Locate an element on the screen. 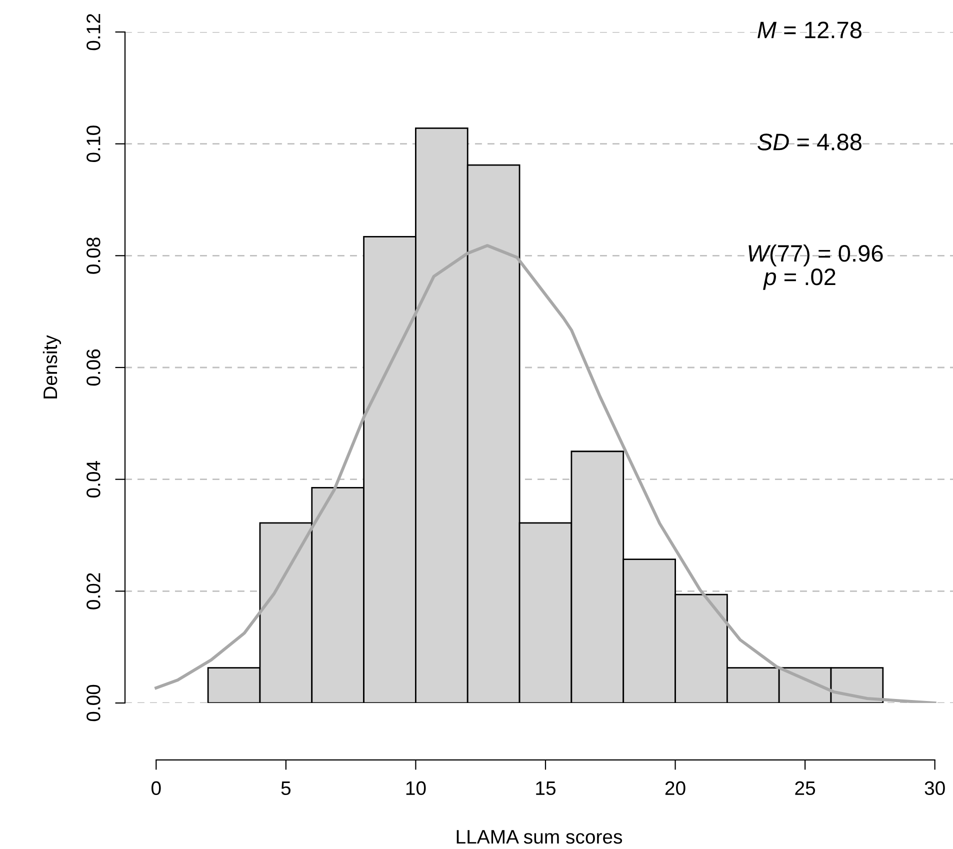  y-tick-label: 0.04 is located at coordinates (93, 479).